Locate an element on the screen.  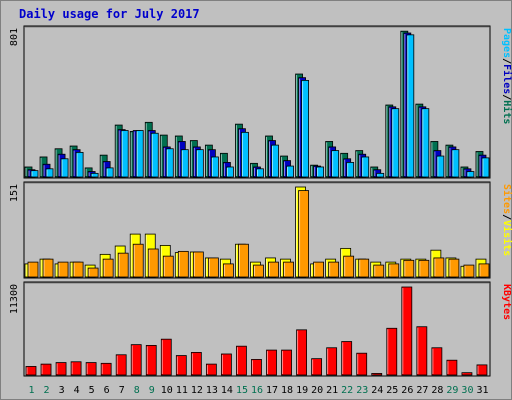
x-tick-label-25: 25 is located at coordinates (392, 390).